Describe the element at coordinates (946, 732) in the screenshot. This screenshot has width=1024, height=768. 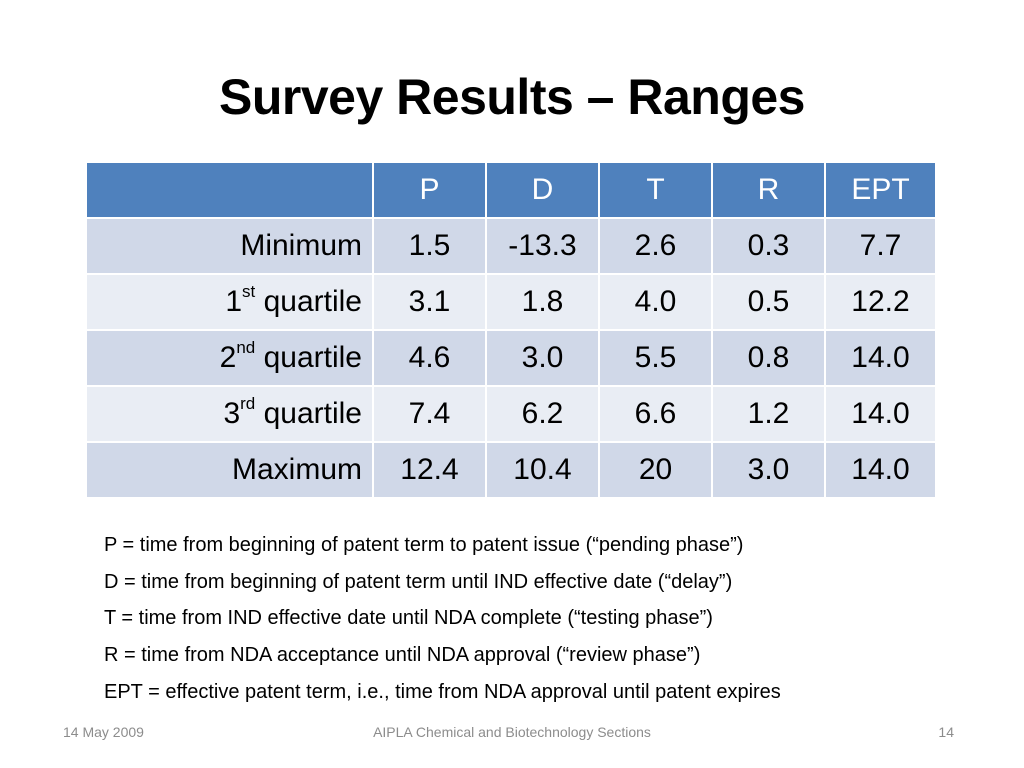
I see `slide-number: 14` at that location.